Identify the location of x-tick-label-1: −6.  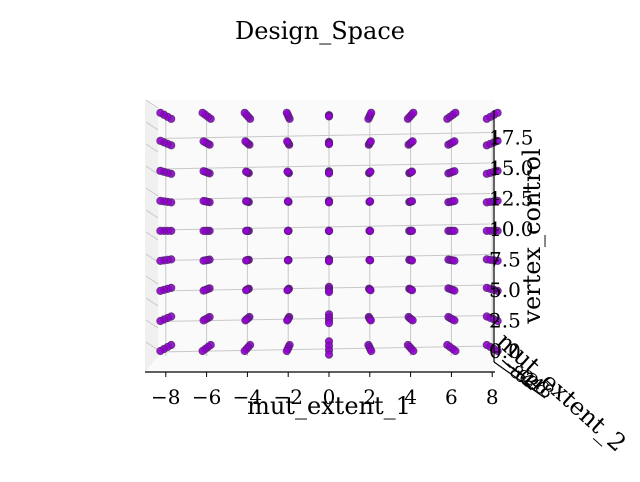
(206, 397).